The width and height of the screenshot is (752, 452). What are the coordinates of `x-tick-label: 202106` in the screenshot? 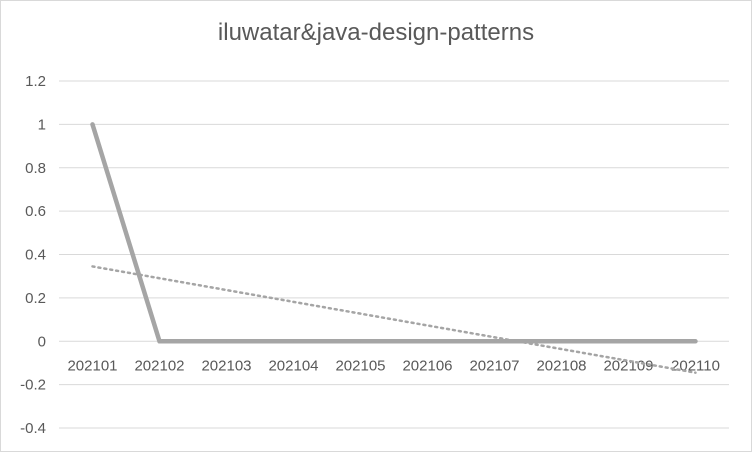 It's located at (427, 365).